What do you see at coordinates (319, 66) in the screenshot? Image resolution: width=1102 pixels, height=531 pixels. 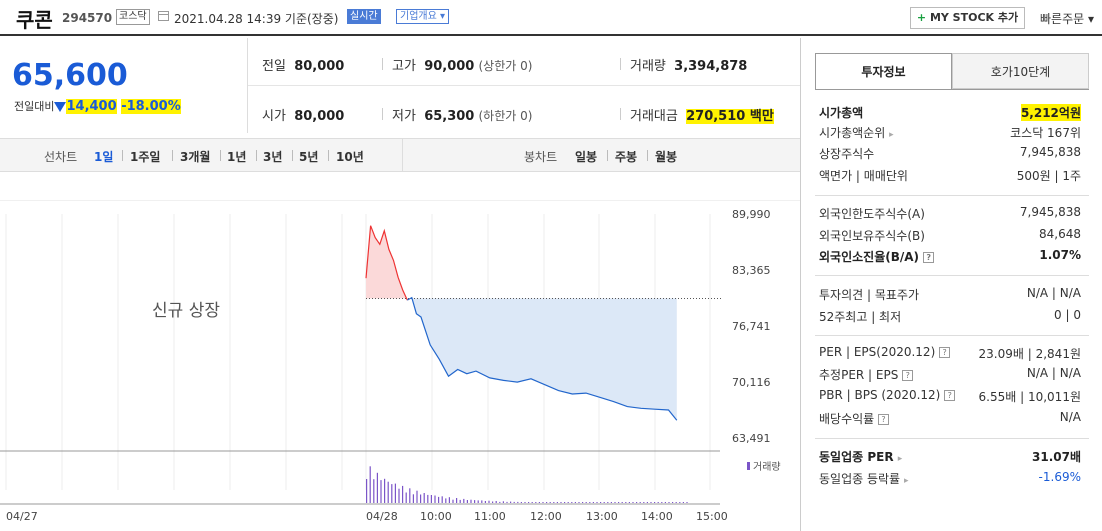 I see `prev-value: 80,000` at bounding box center [319, 66].